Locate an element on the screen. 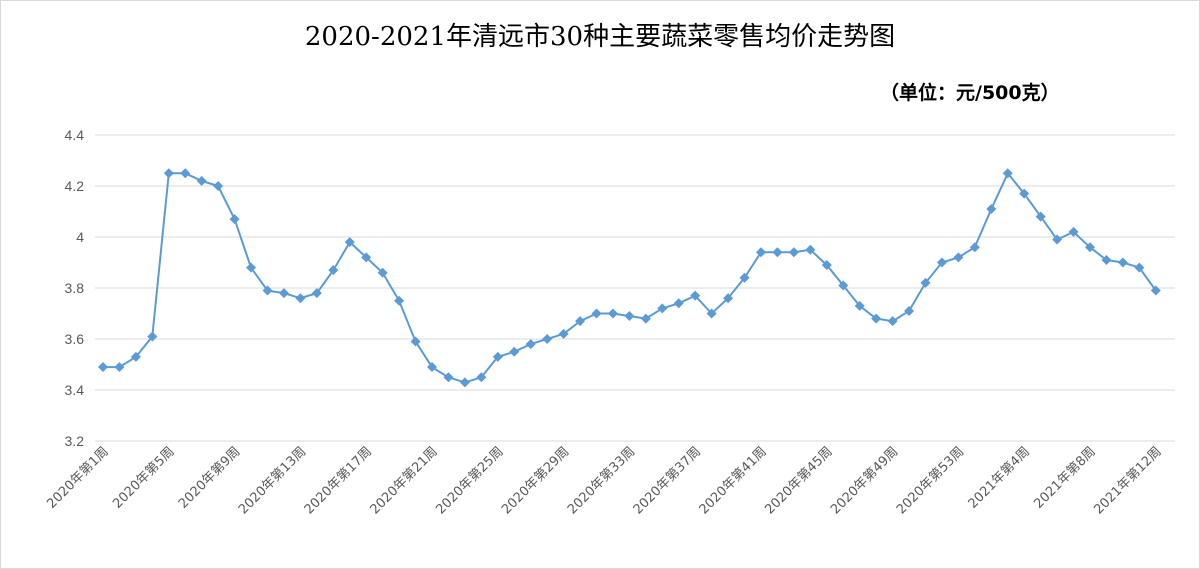  y-tick-label: 4 is located at coordinates (80, 237).